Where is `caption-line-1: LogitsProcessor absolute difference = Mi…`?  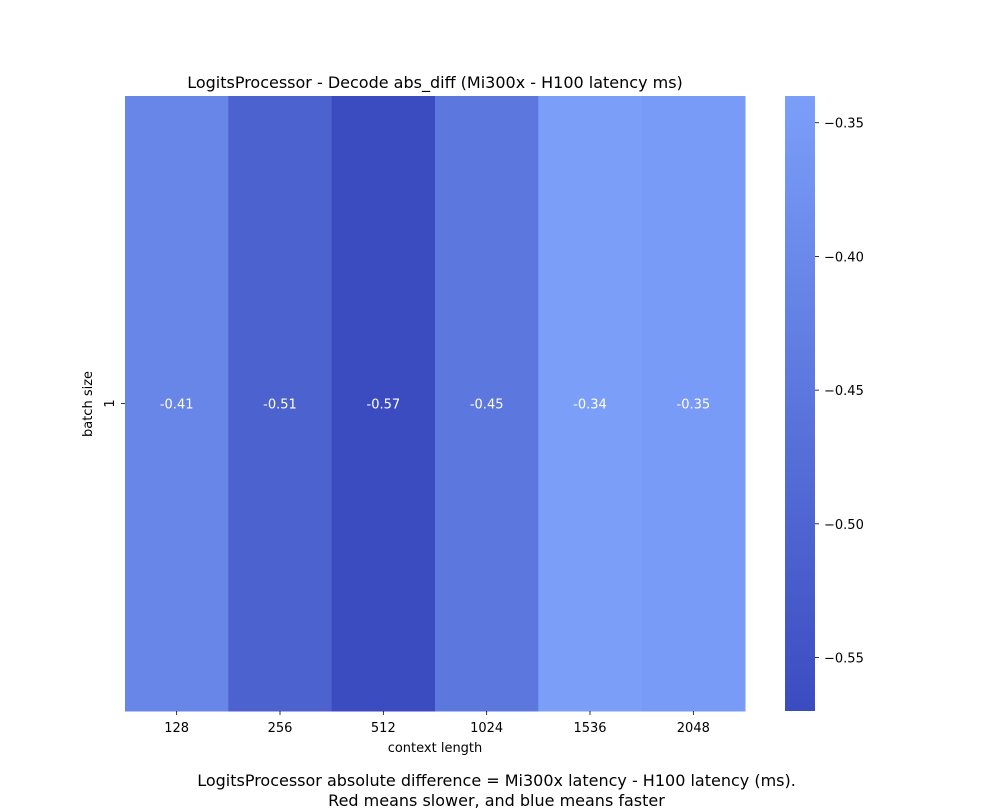
caption-line-1: LogitsProcessor absolute difference = Mi… is located at coordinates (496, 780).